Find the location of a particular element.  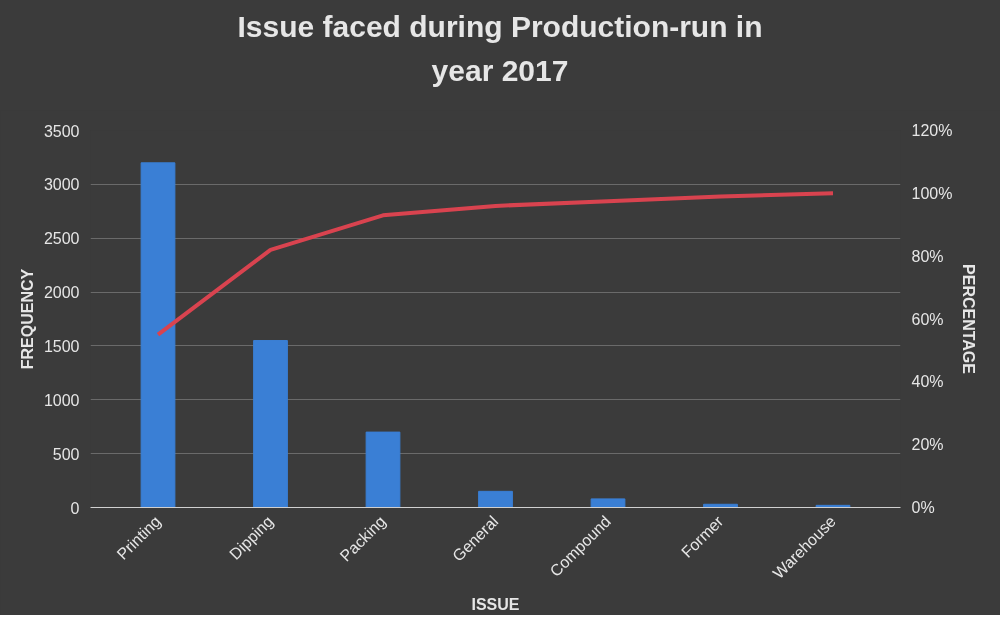

y2-axis-title: PERCENTAGE is located at coordinates (969, 319).